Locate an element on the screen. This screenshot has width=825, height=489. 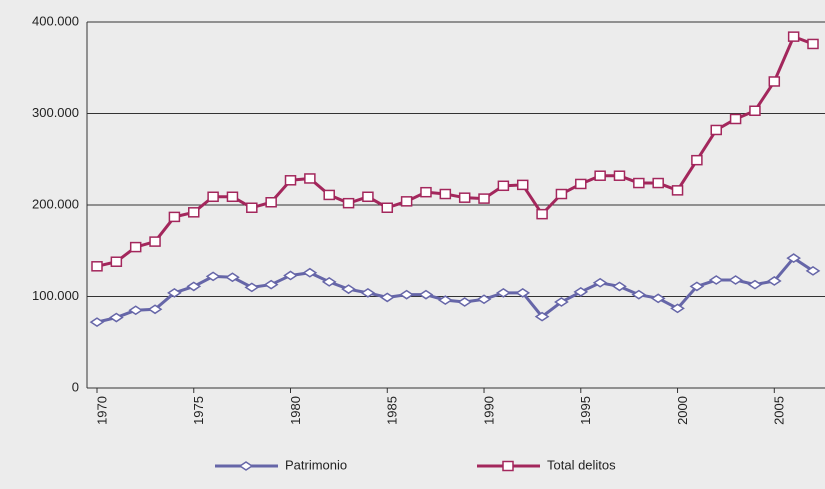
y-tick-label: 200.000 is located at coordinates (55, 203).